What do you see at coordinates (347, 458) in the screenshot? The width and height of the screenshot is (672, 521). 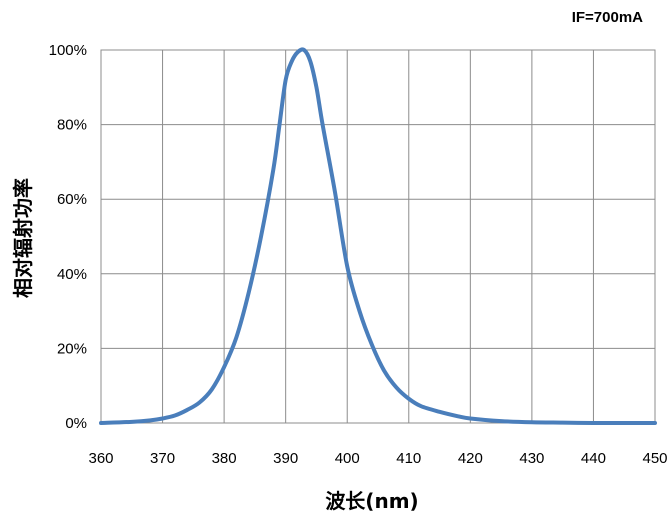 I see `x-tick-label: 400` at bounding box center [347, 458].